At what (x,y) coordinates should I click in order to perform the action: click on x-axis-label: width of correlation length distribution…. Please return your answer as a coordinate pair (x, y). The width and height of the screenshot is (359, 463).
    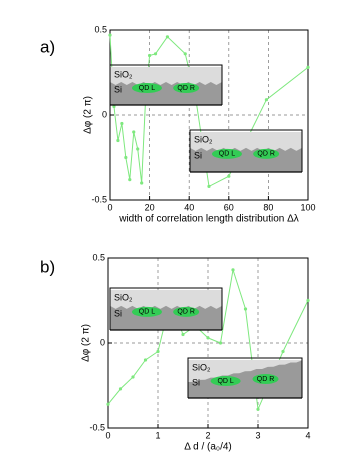
    Looking at the image, I should click on (208, 219).